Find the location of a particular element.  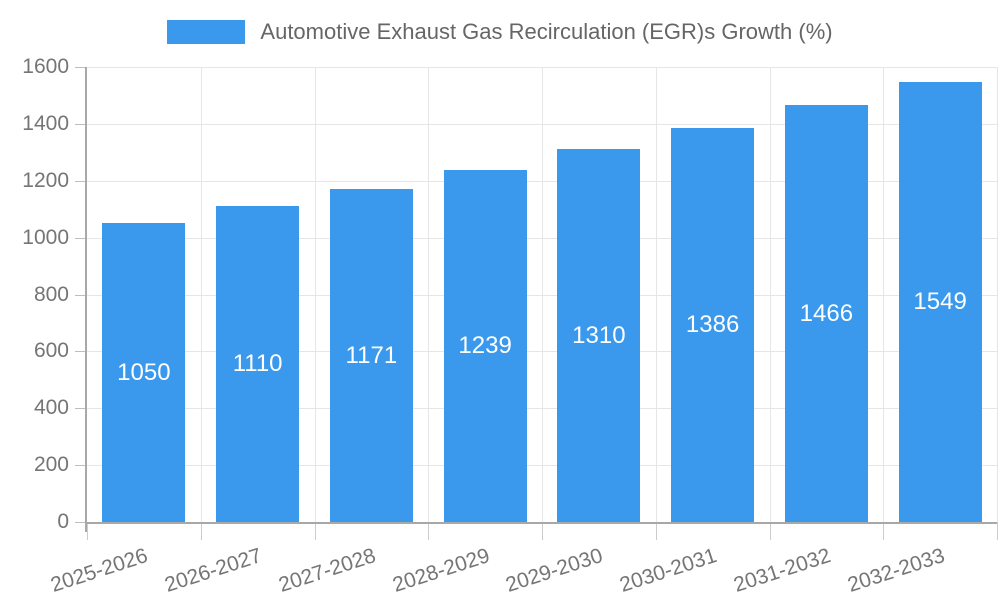

x-tick-label: 2031-2032 is located at coordinates (782, 570).